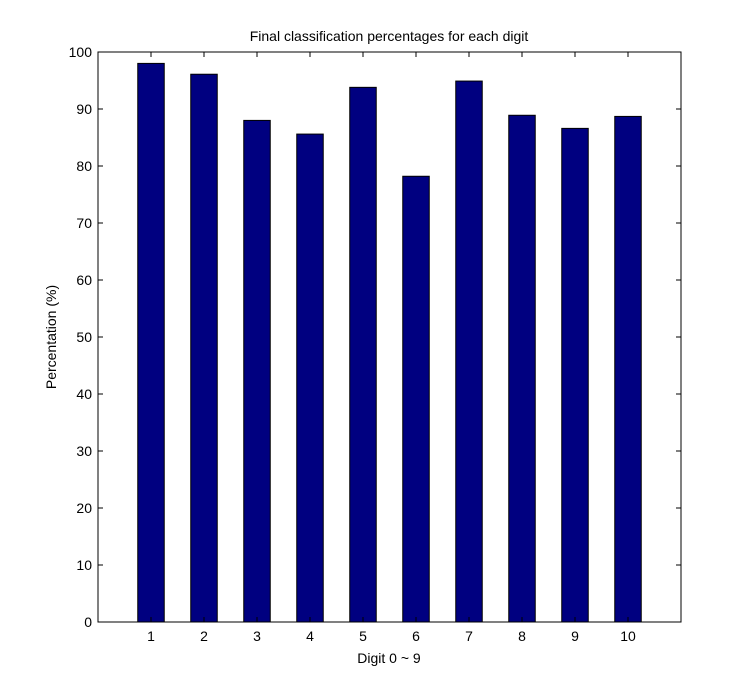  Describe the element at coordinates (84, 451) in the screenshot. I see `y-tick-label: 30` at that location.